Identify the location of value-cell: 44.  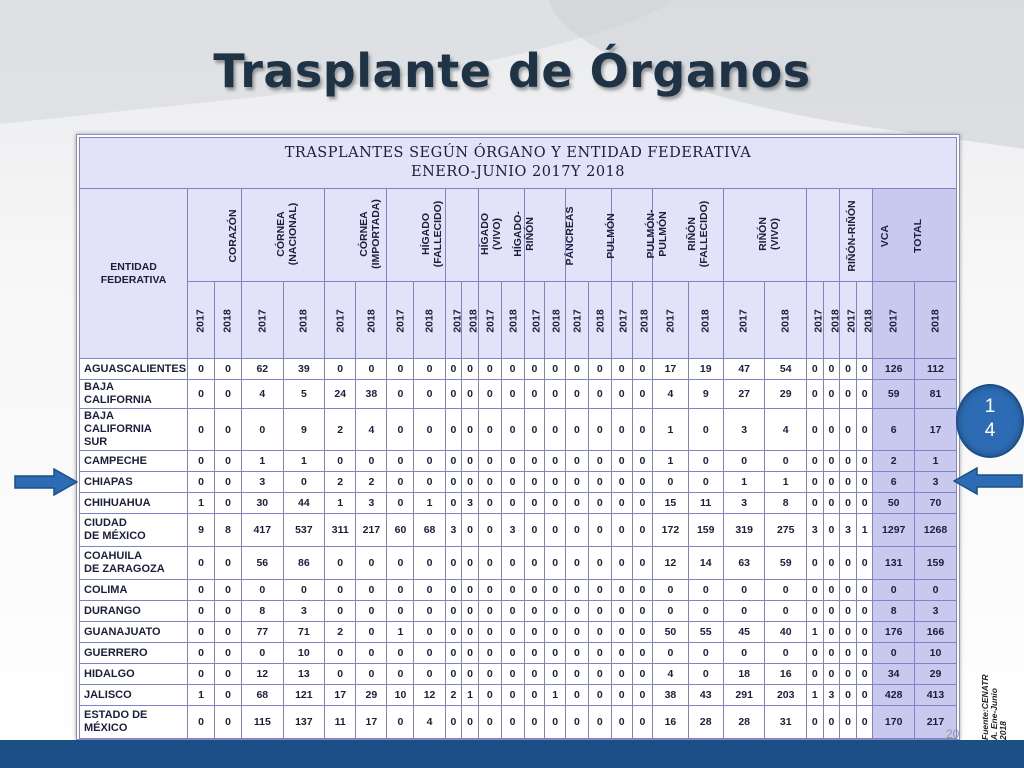
(304, 503).